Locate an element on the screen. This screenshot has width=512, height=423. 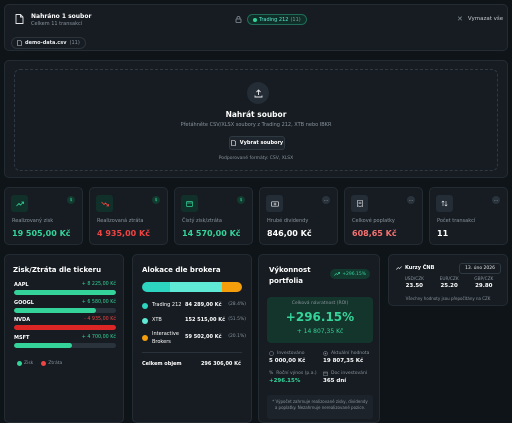
roi-value: +296.15% is located at coordinates (320, 317).